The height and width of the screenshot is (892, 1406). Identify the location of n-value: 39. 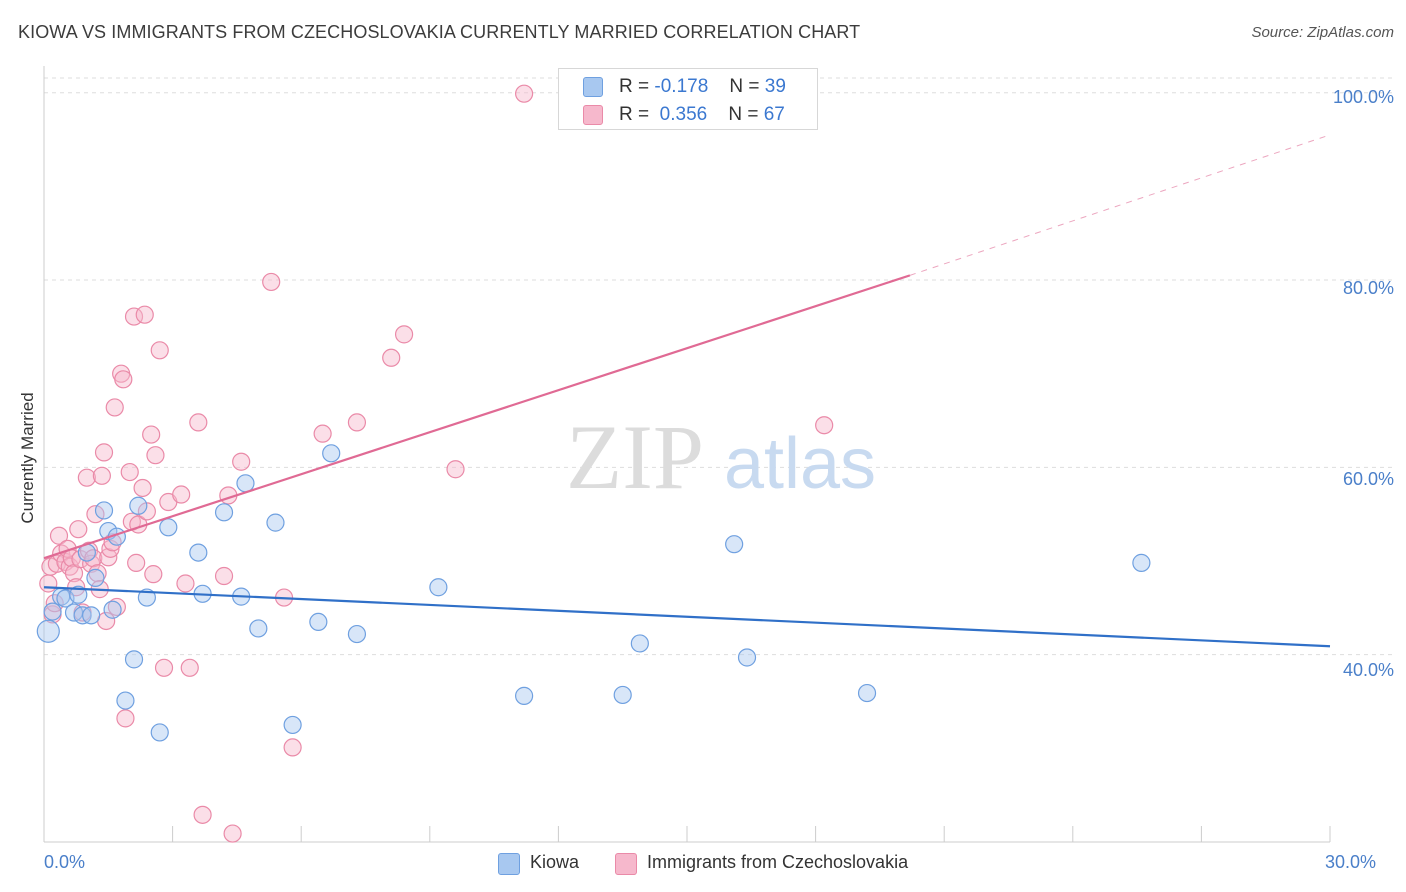
(775, 86).